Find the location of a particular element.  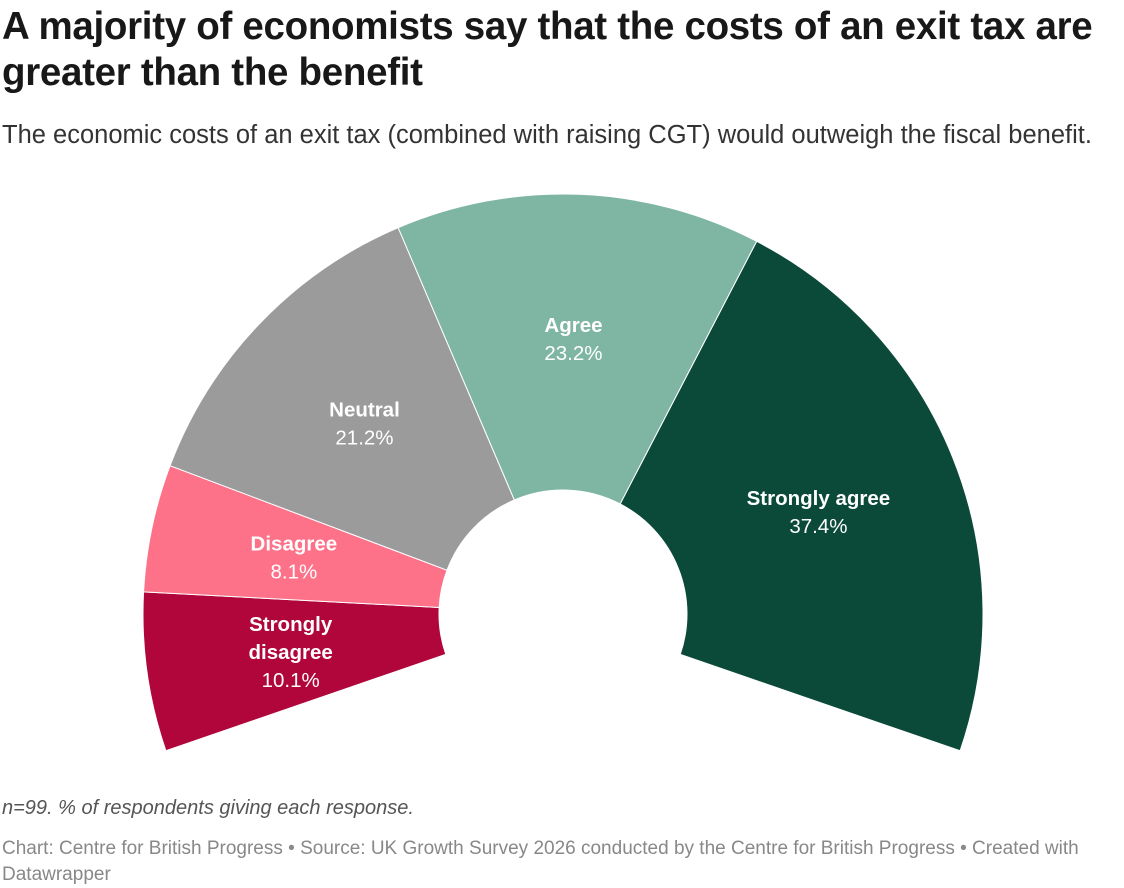

slice-agree is located at coordinates (577, 349).